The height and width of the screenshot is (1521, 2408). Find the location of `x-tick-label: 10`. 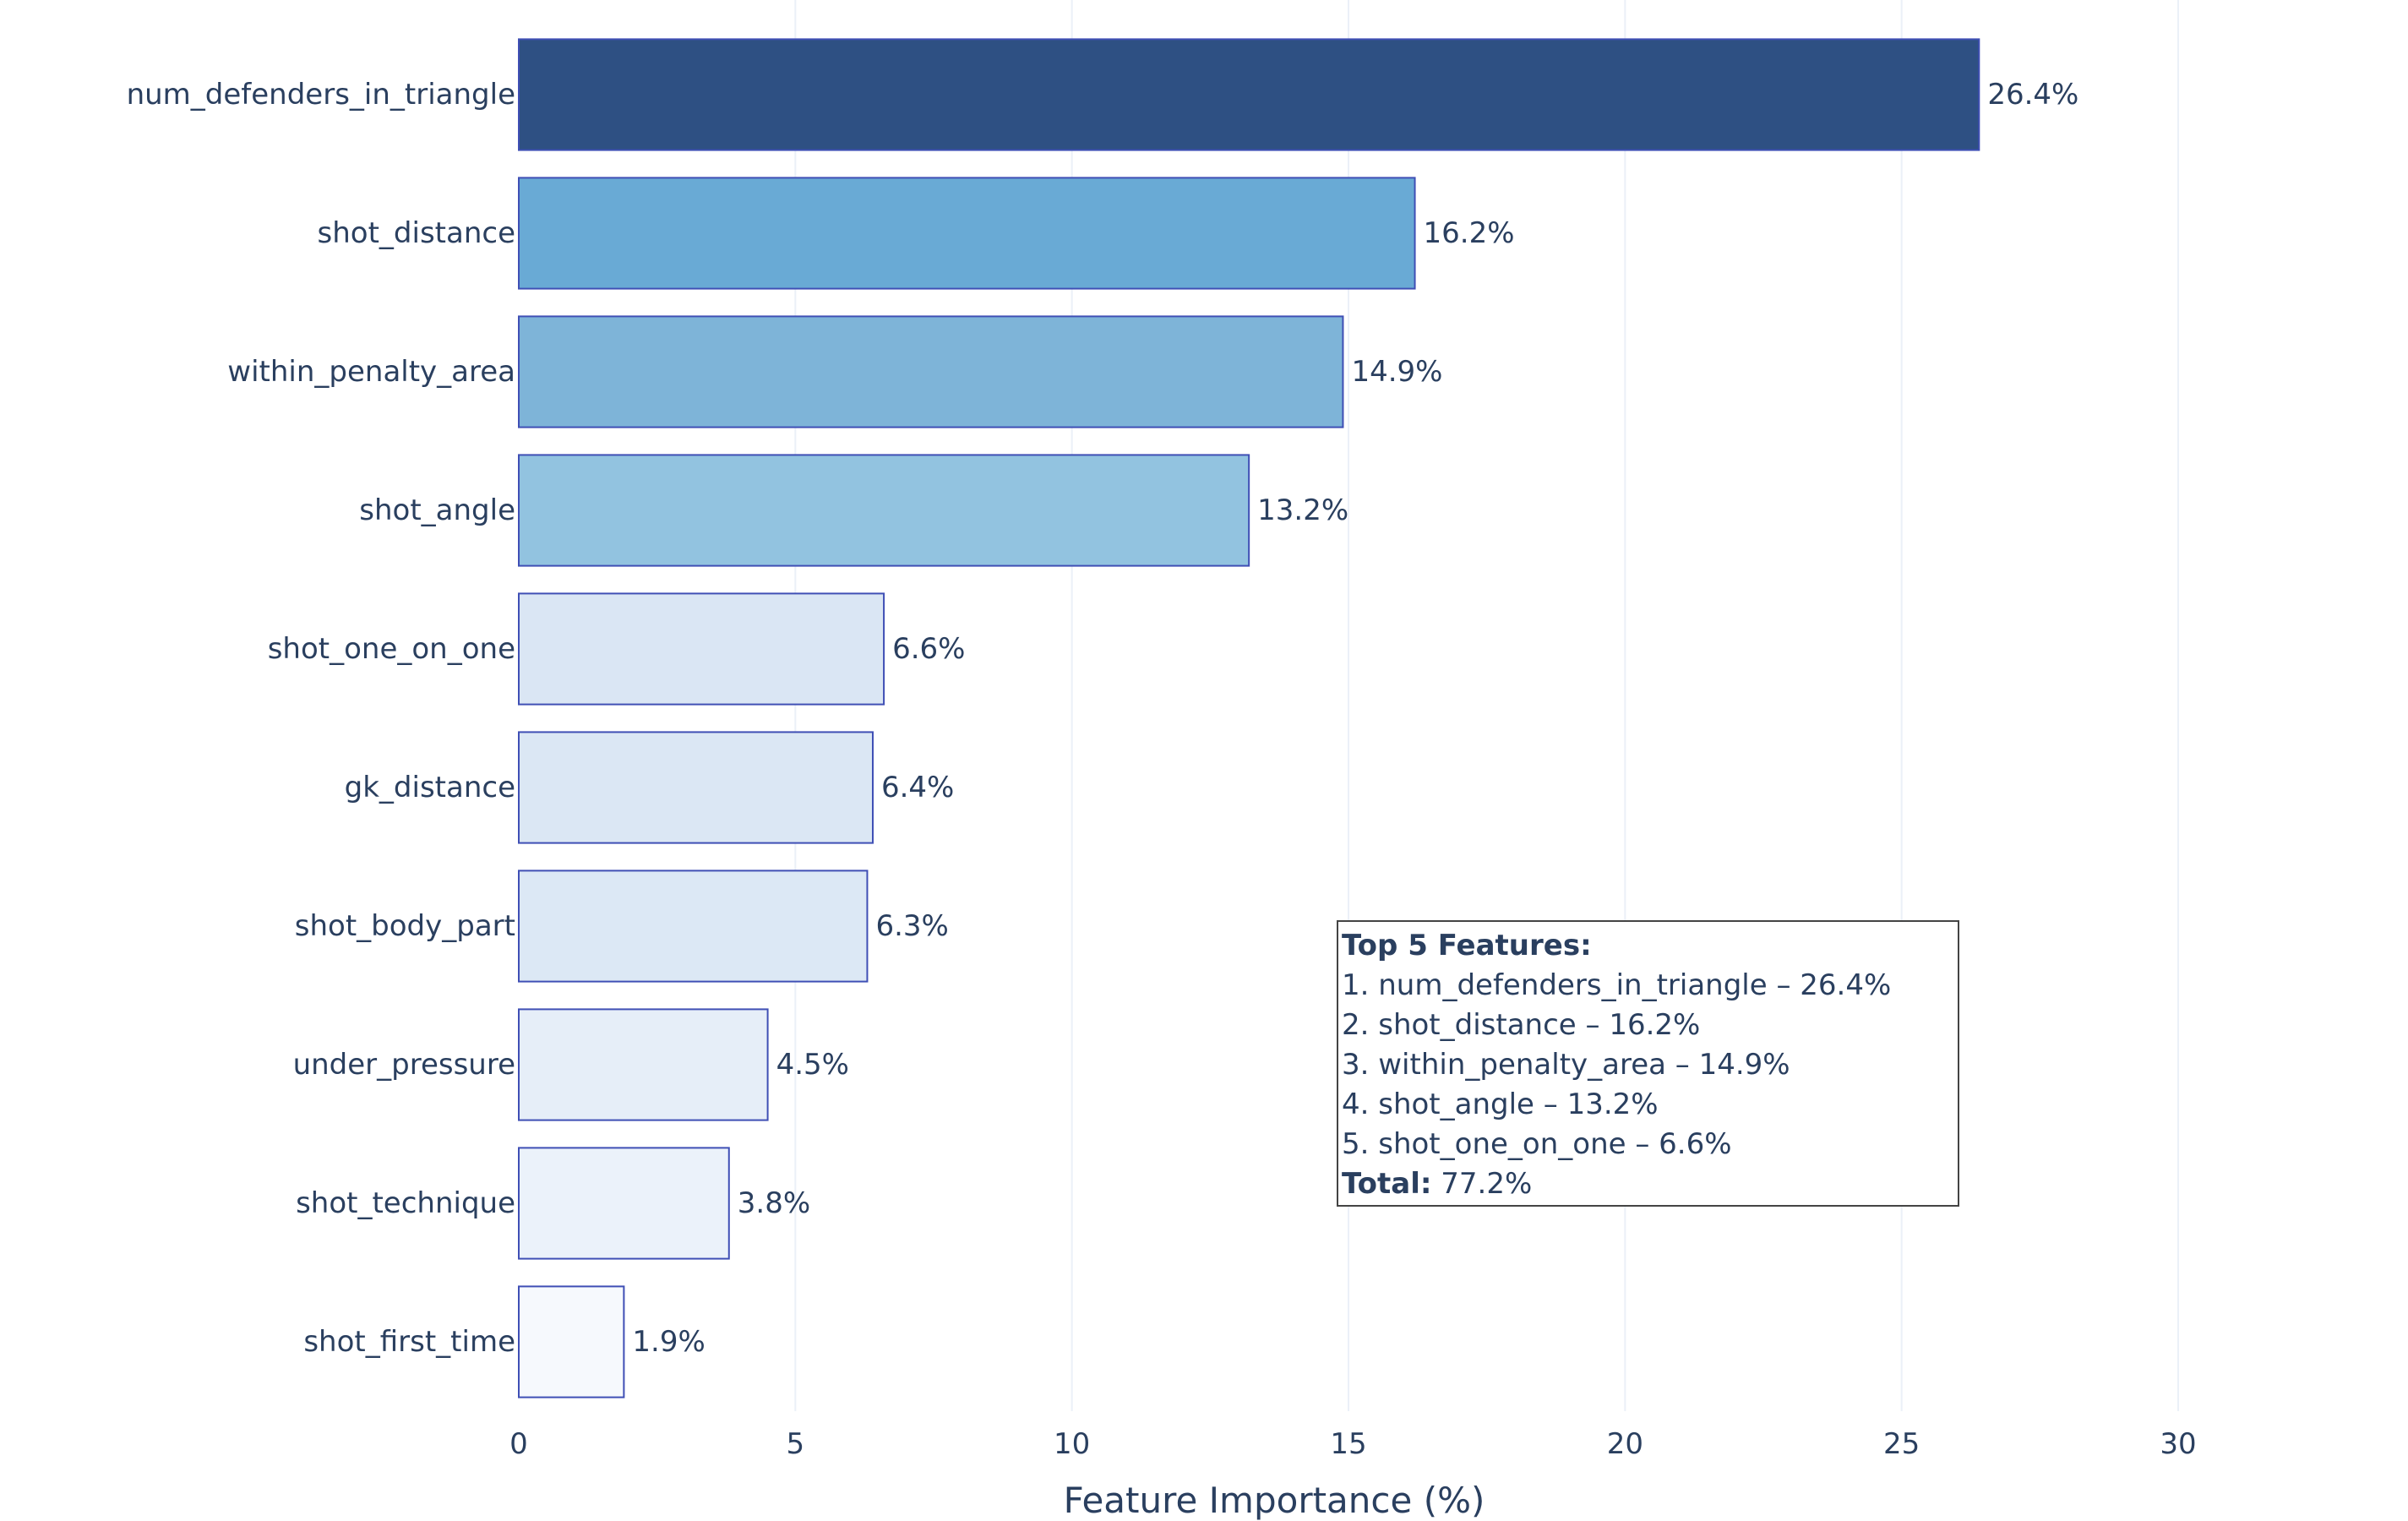

x-tick-label: 10 is located at coordinates (1072, 1444).